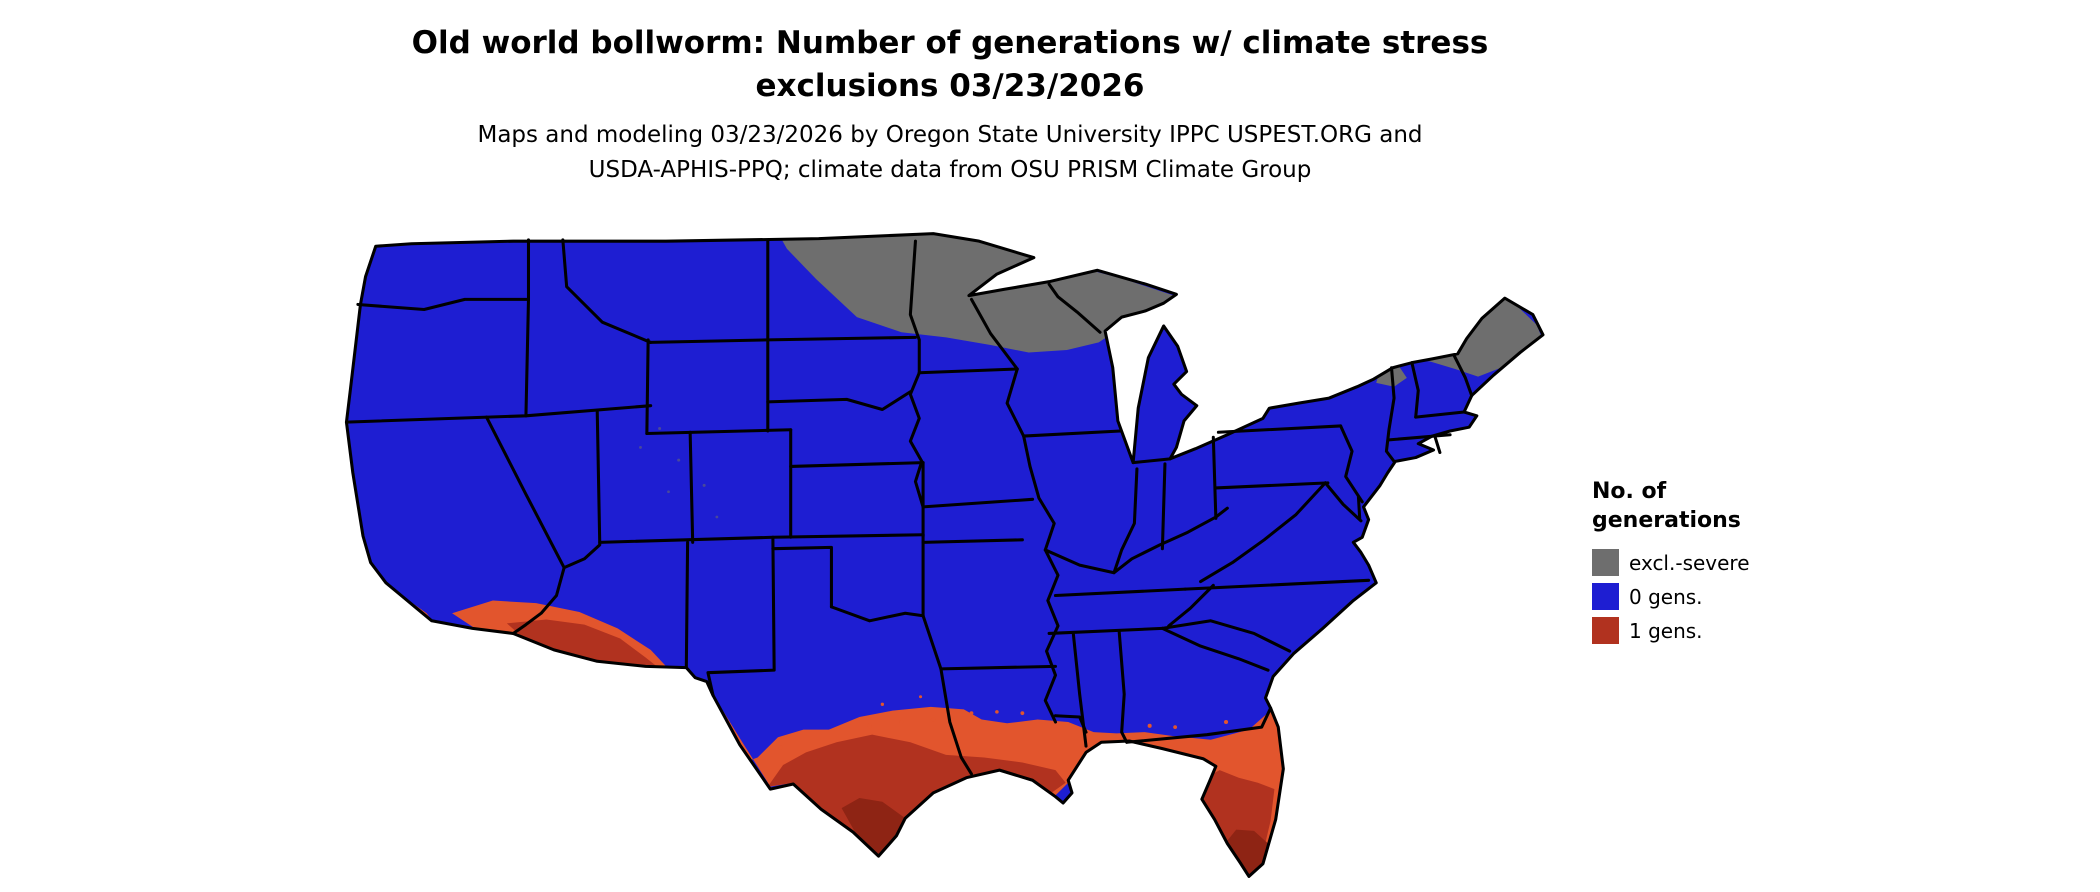 The width and height of the screenshot is (2100, 892). What do you see at coordinates (1629, 491) in the screenshot?
I see `legend-title-line1: No. of` at bounding box center [1629, 491].